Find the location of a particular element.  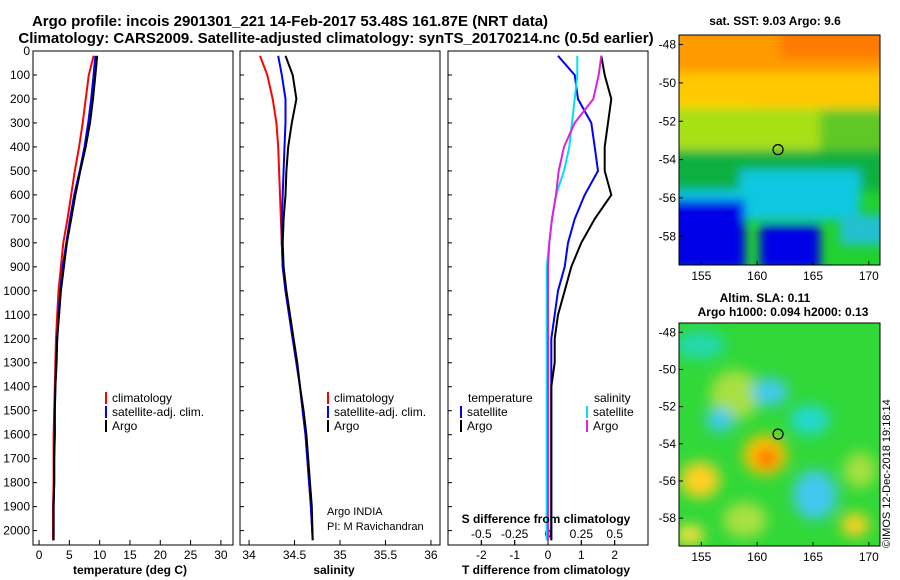

depth-tick-label: 1100 is located at coordinates (17, 315).